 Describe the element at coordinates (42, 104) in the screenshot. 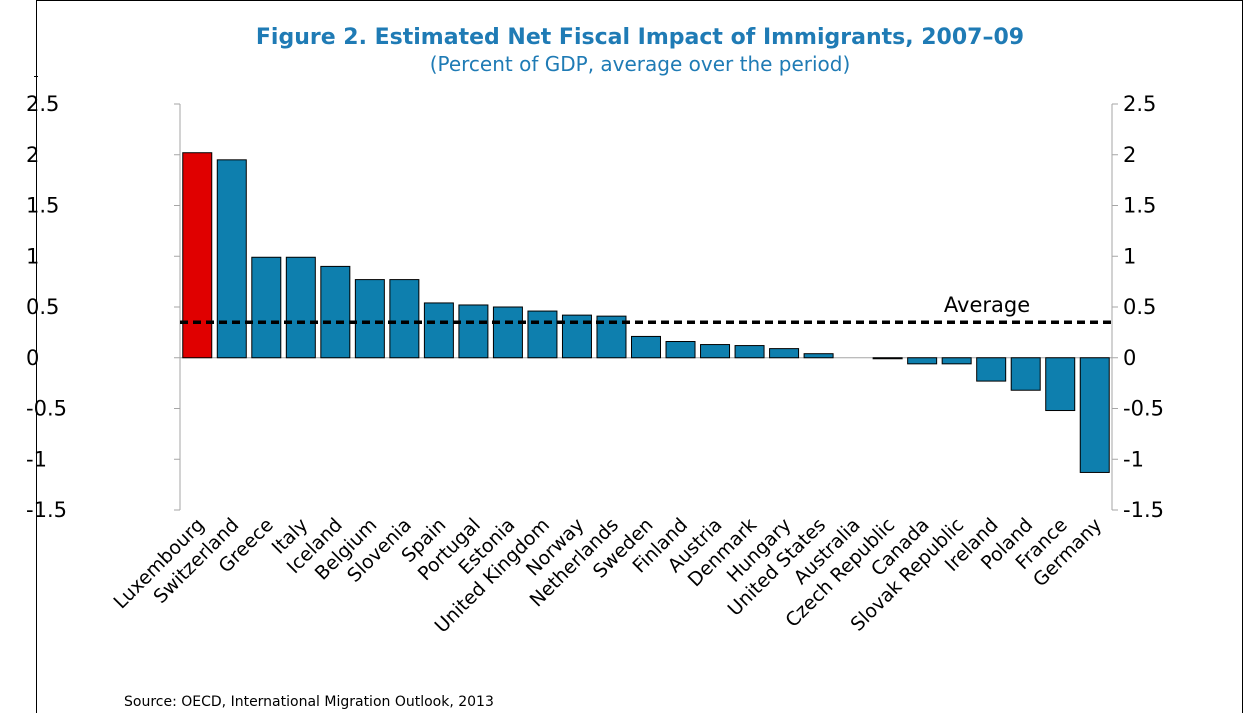

I see `y-tick-label-left: 2.5` at that location.